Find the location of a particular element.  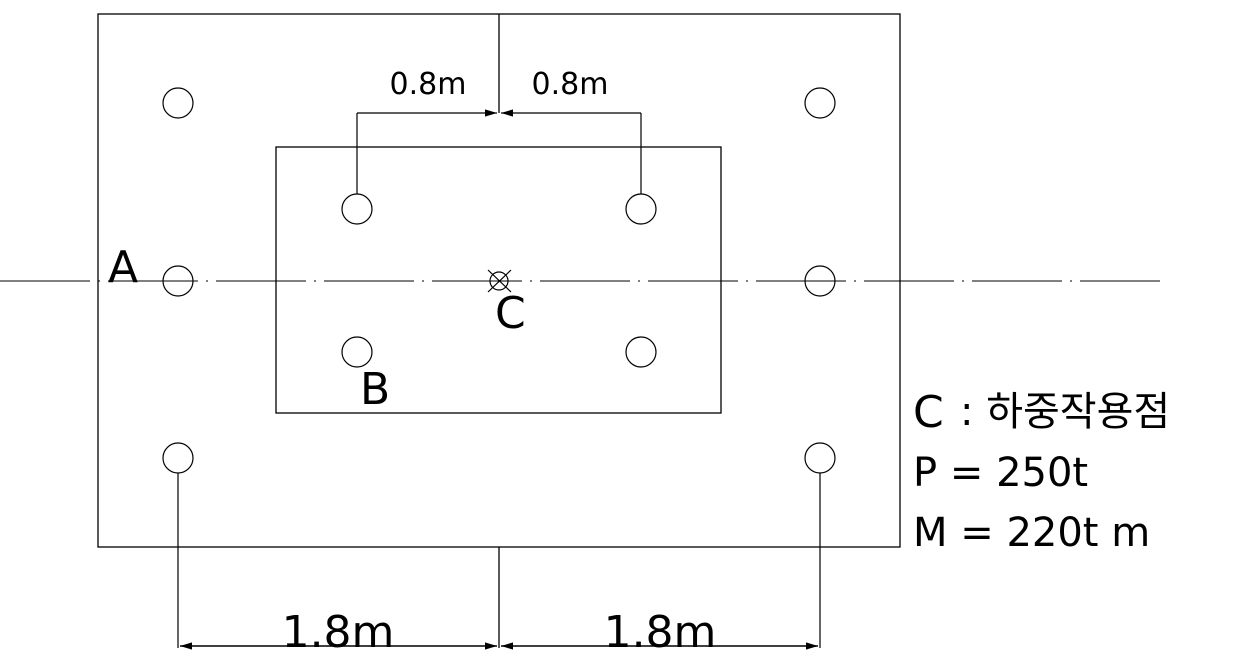

pile-inner-top-left is located at coordinates (357, 209).